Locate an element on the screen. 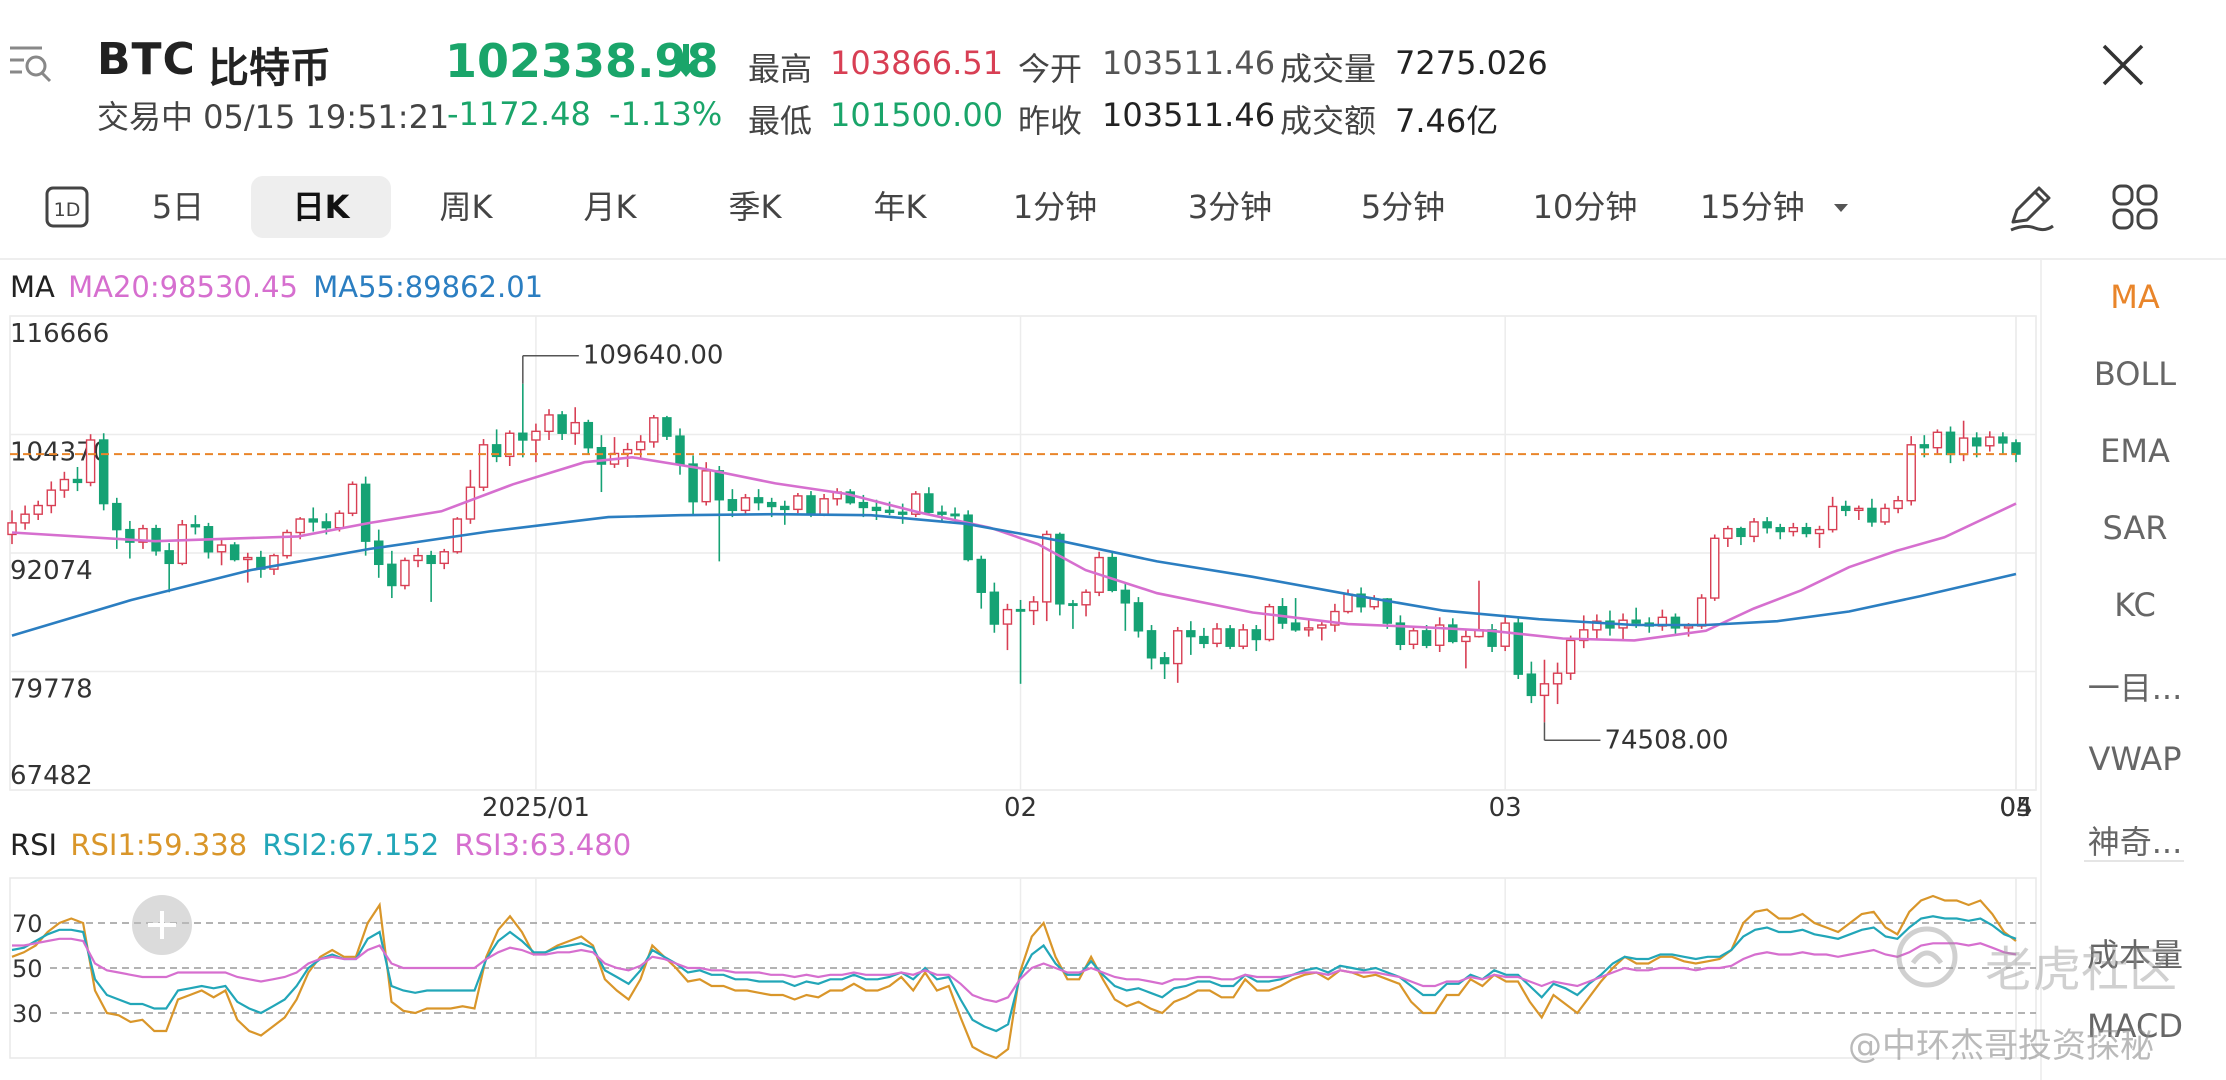 This screenshot has width=2226, height=1080. tab-5min: 5分钟 is located at coordinates (1403, 207).